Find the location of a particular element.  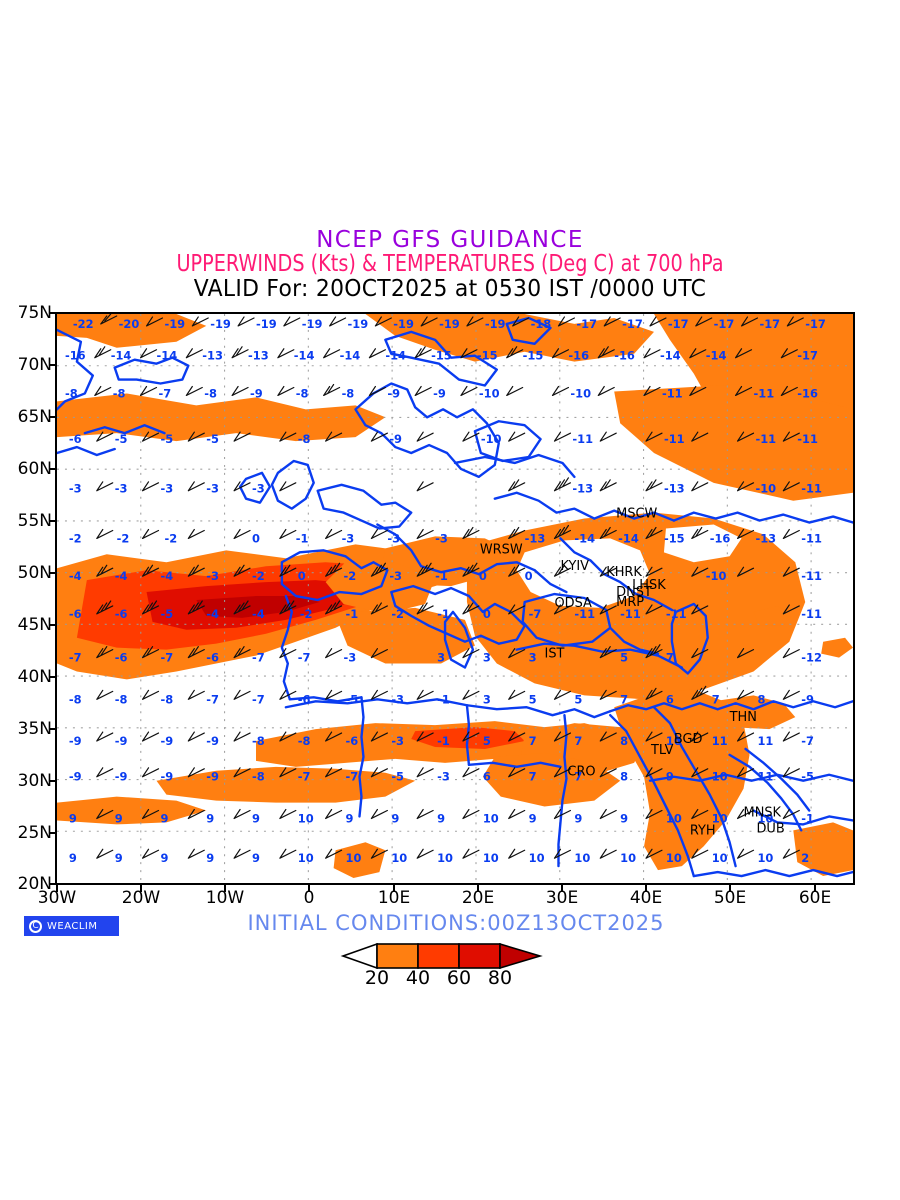

x-tick-label: 20W is located at coordinates (141, 898).